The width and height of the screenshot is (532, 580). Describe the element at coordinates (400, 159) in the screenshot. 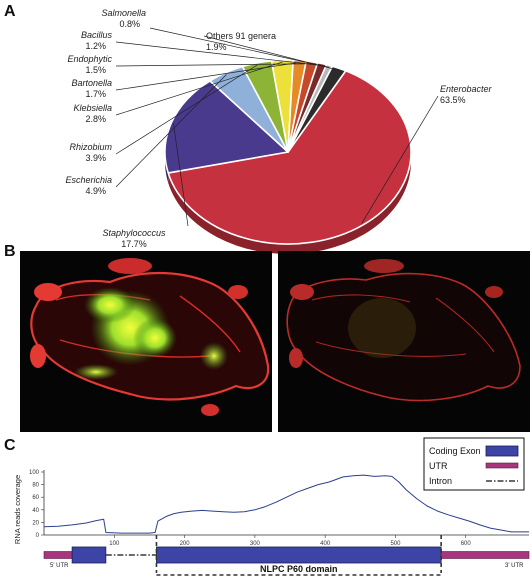

I see `pie-leader-enterobacter` at that location.